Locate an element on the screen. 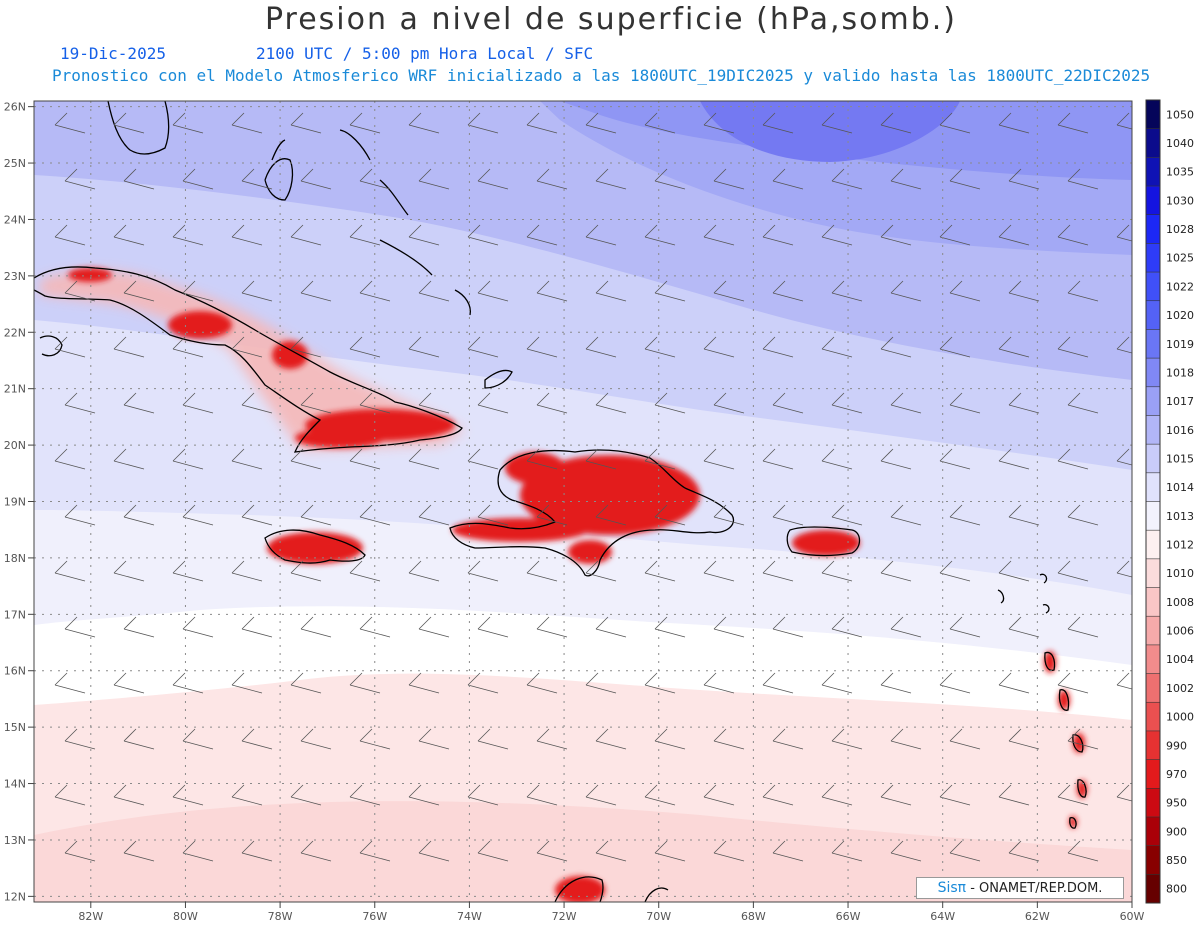 The width and height of the screenshot is (1200, 927). lon-label: 64W is located at coordinates (942, 916).